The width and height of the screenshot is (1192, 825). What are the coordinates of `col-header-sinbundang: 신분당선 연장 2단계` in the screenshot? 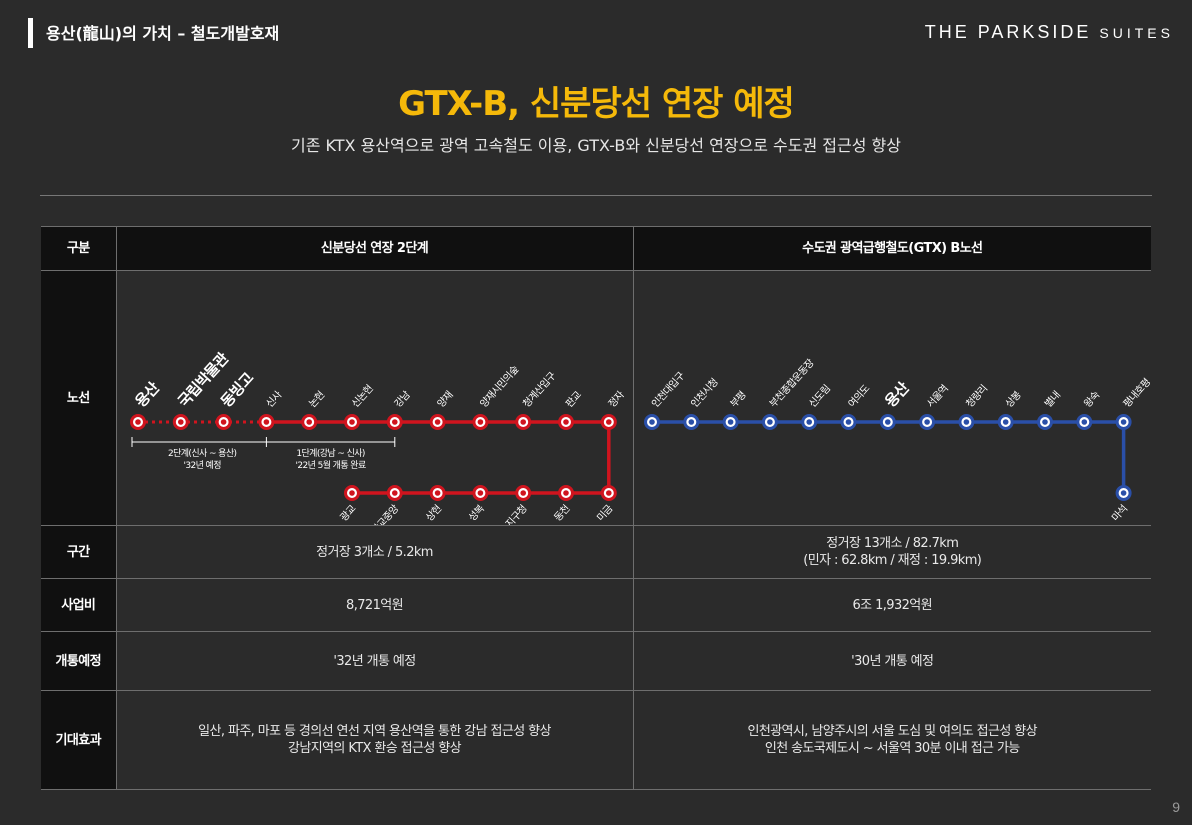 It's located at (375, 248).